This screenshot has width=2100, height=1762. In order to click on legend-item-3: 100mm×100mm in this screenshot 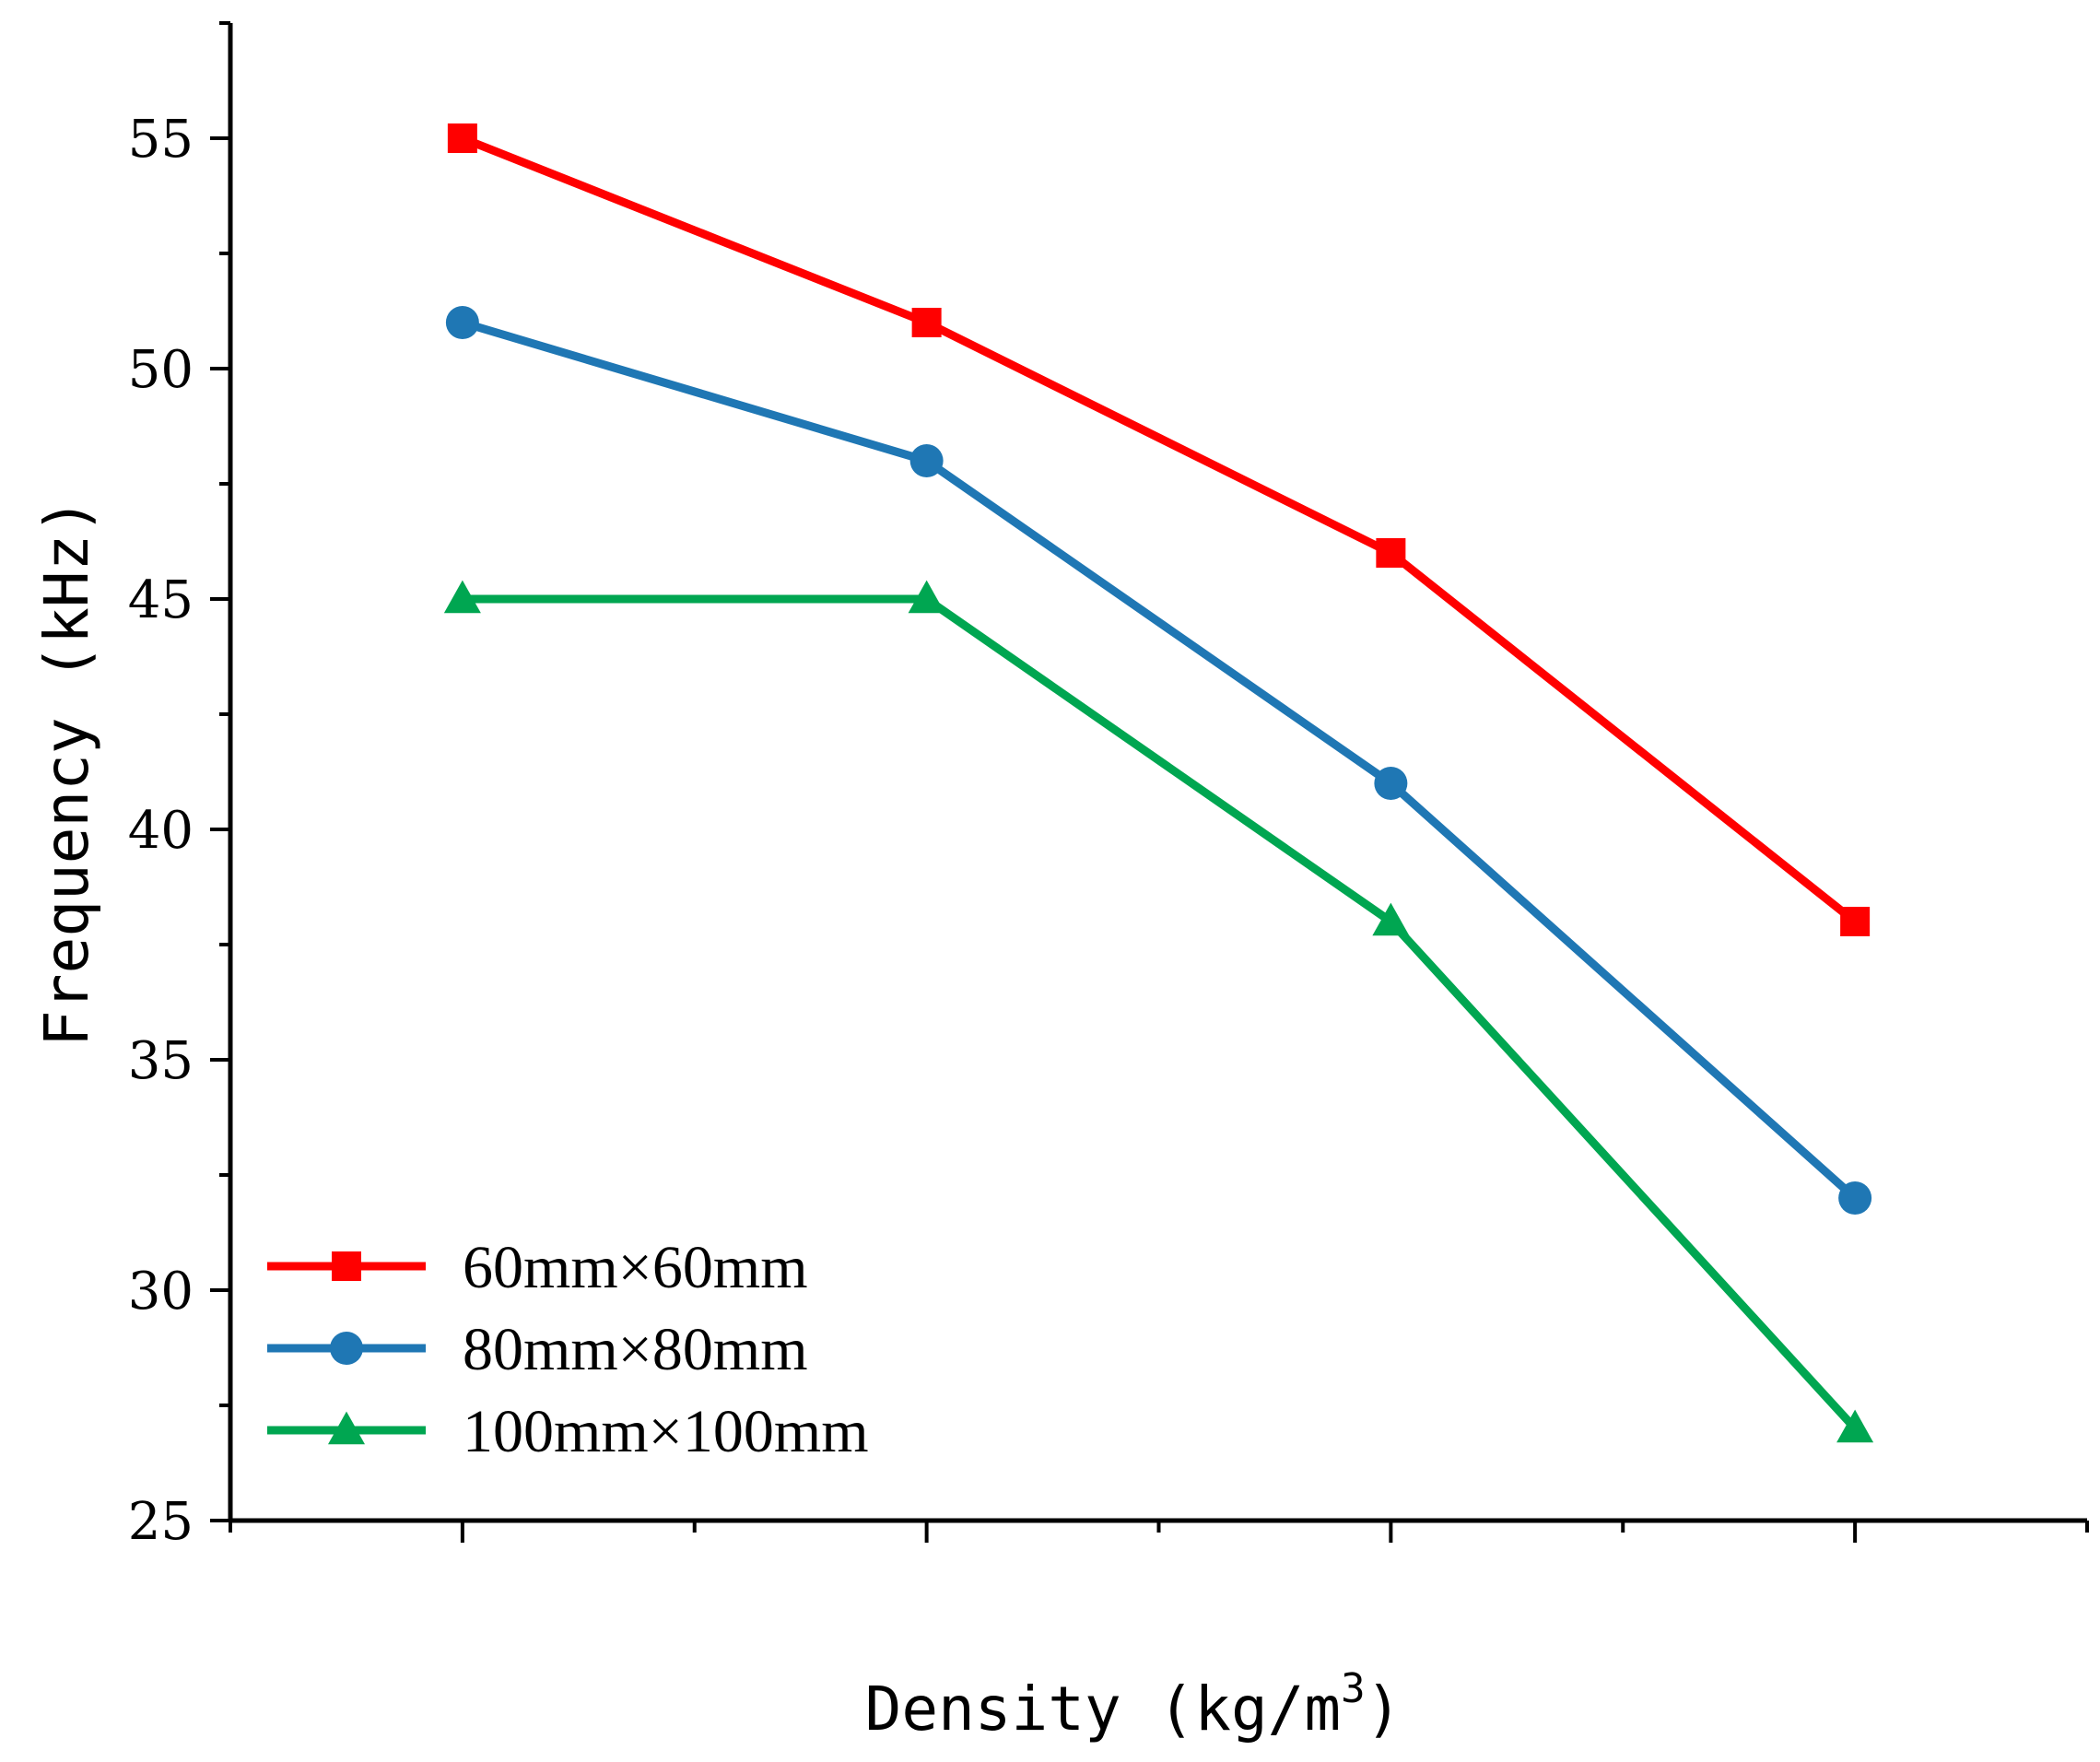, I will do `click(568, 1431)`.